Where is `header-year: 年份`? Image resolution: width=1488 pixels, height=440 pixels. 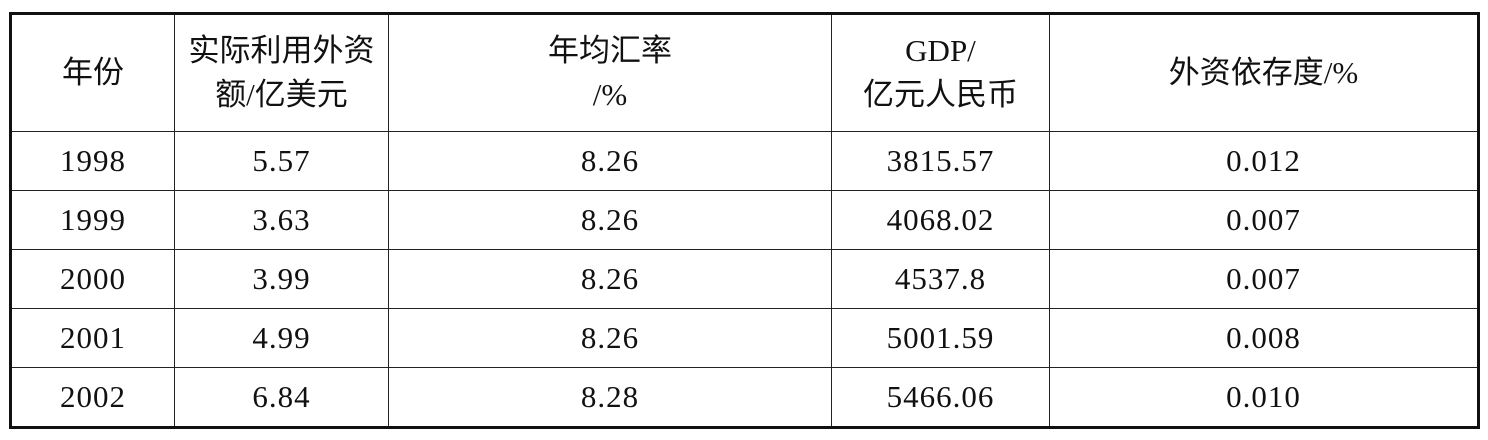 header-year: 年份 is located at coordinates (92, 72).